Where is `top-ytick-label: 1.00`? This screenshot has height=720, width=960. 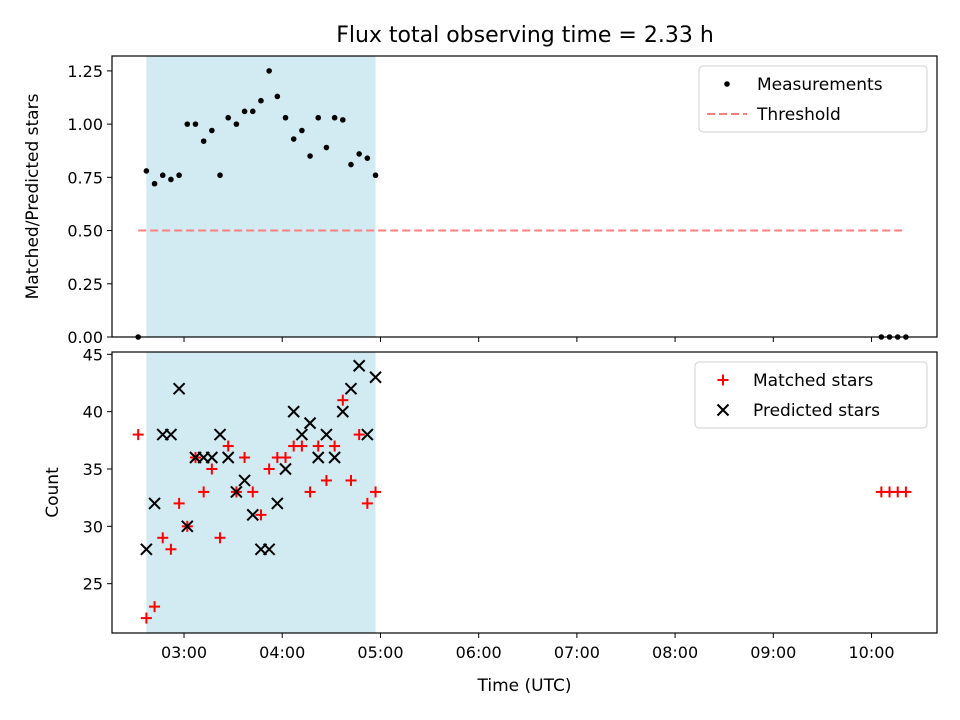
top-ytick-label: 1.00 is located at coordinates (85, 124).